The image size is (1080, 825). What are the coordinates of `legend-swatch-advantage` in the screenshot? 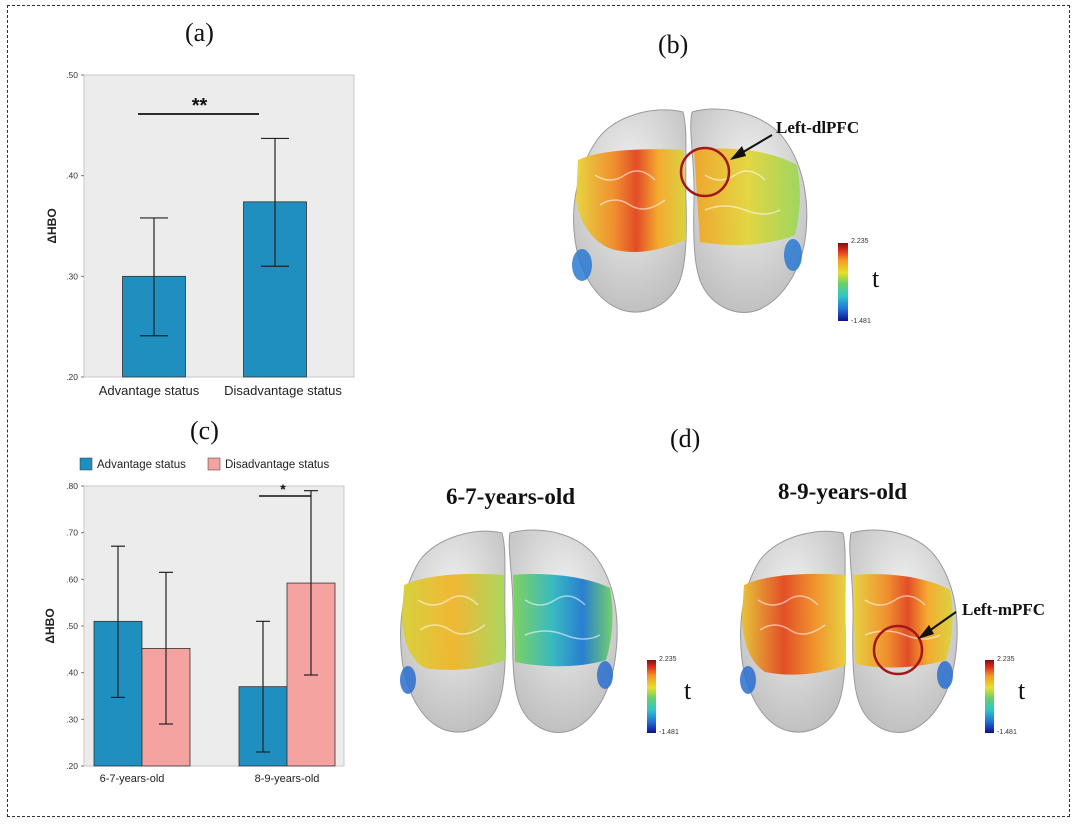 It's located at (86, 464).